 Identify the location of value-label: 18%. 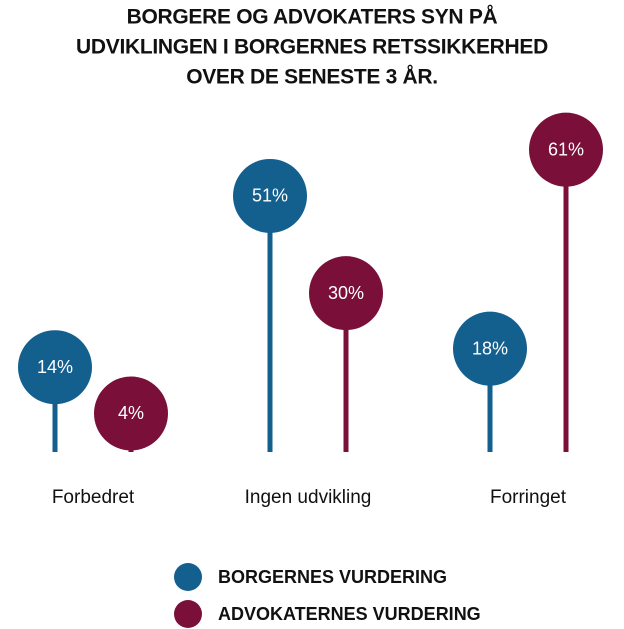
(490, 348).